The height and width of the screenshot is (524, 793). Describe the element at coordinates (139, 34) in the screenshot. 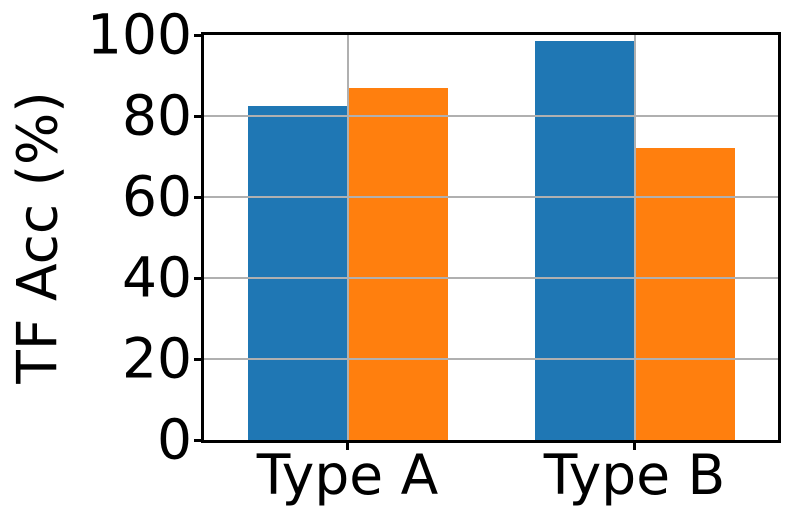

I see `y-tick-label-100: 100` at that location.